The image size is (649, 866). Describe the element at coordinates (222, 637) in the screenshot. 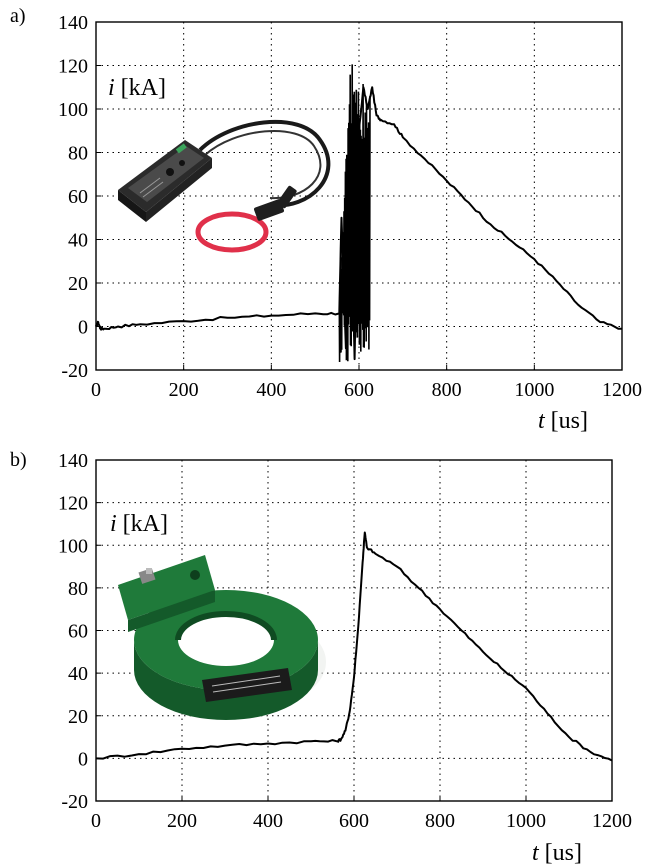

I see `current-transformer-photo` at that location.